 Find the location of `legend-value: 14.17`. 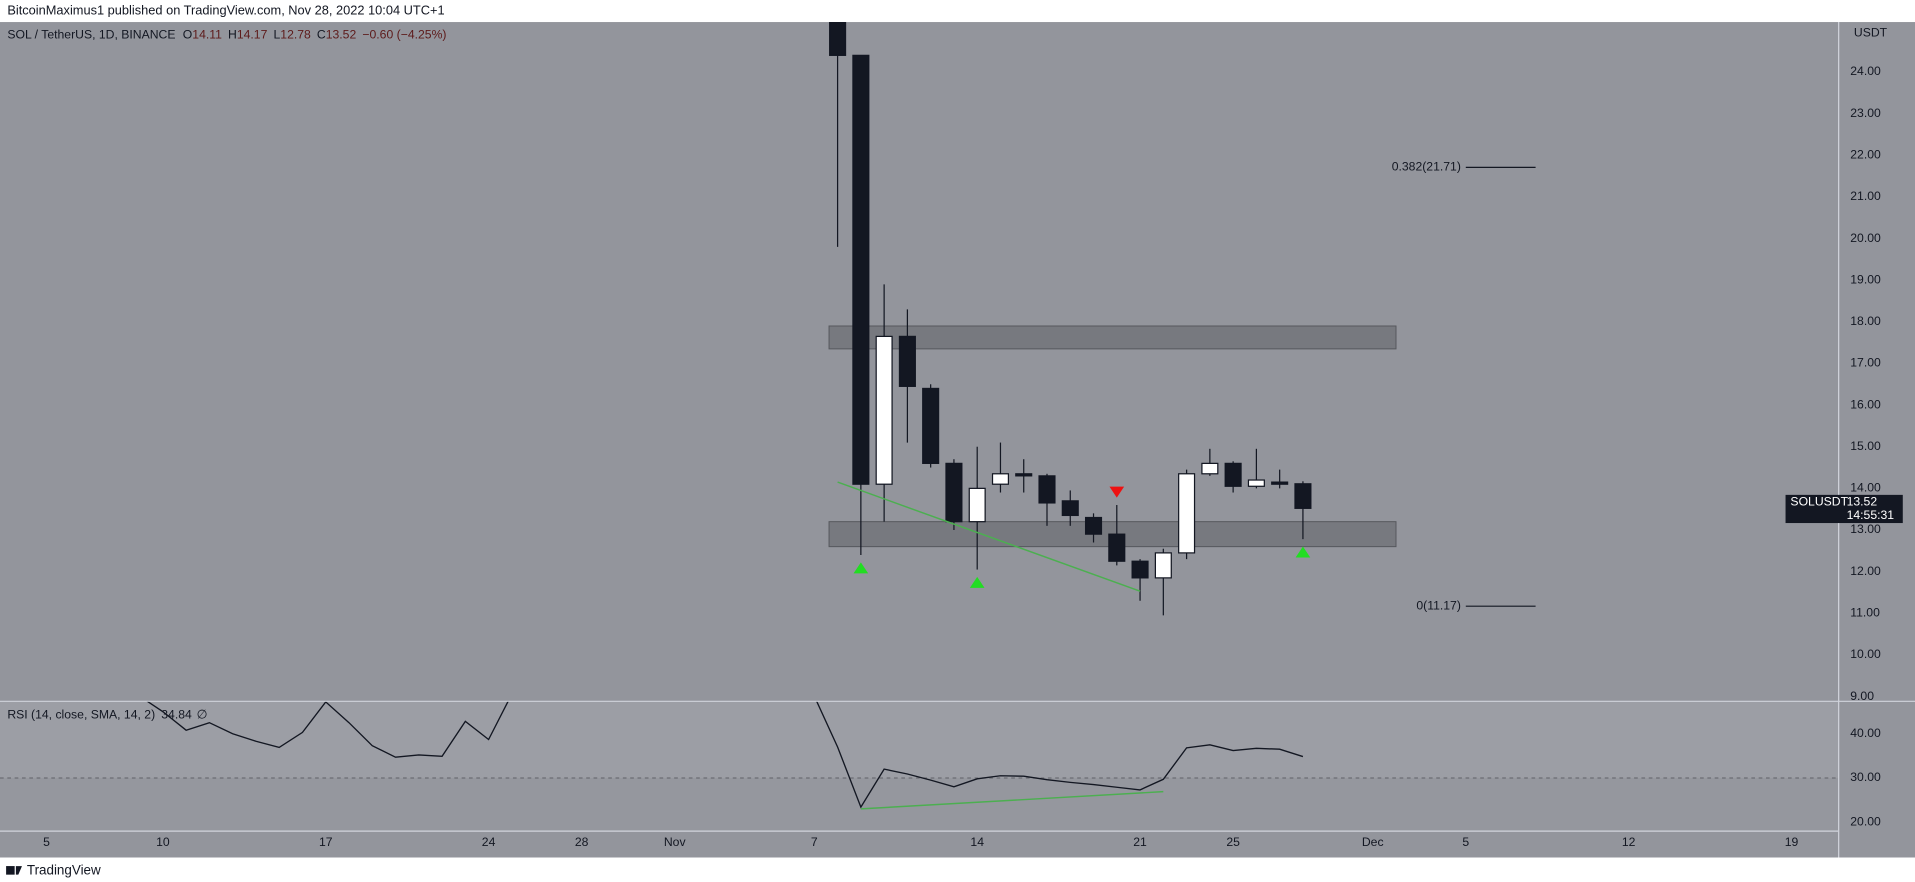

legend-value: 14.17 is located at coordinates (252, 35).